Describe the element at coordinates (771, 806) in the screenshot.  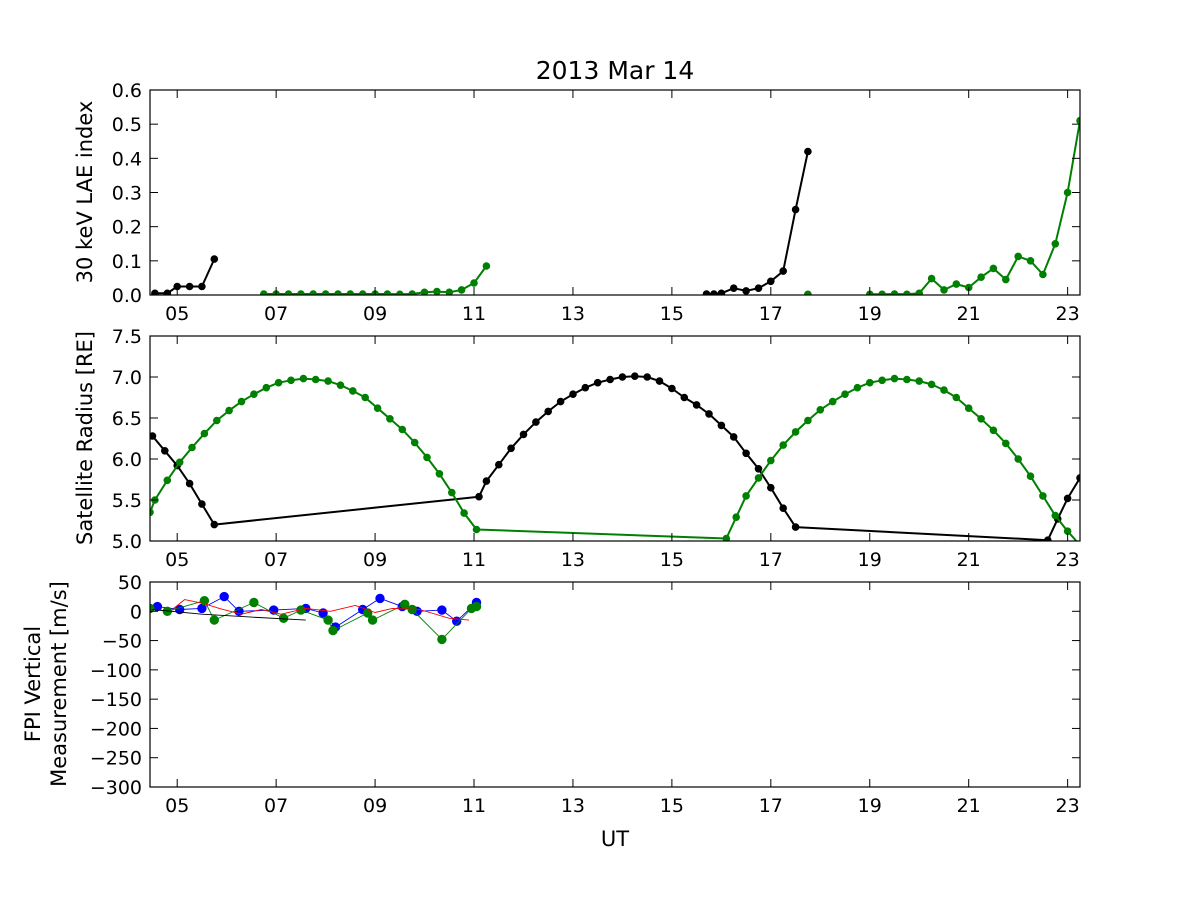
I see `fpi-x-tick-label: 17` at that location.